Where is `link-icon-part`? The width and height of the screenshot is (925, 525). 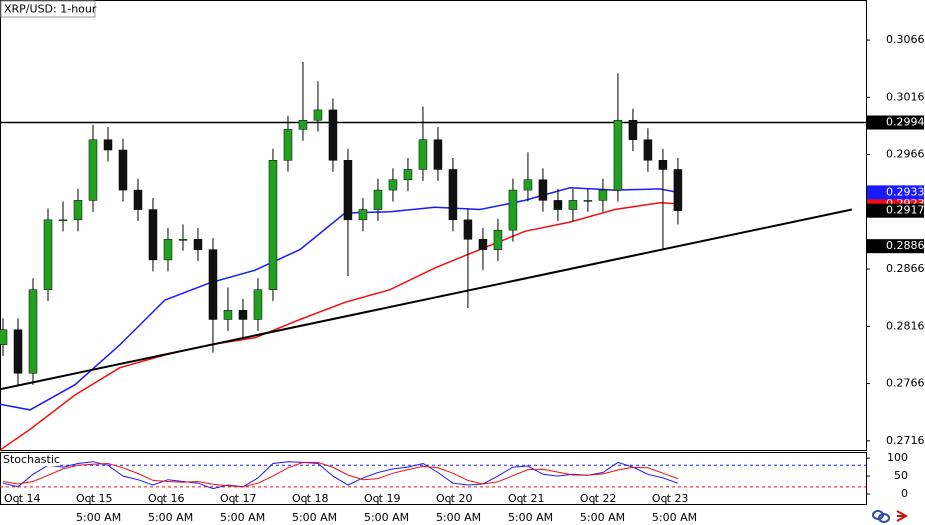 link-icon-part is located at coordinates (884, 518).